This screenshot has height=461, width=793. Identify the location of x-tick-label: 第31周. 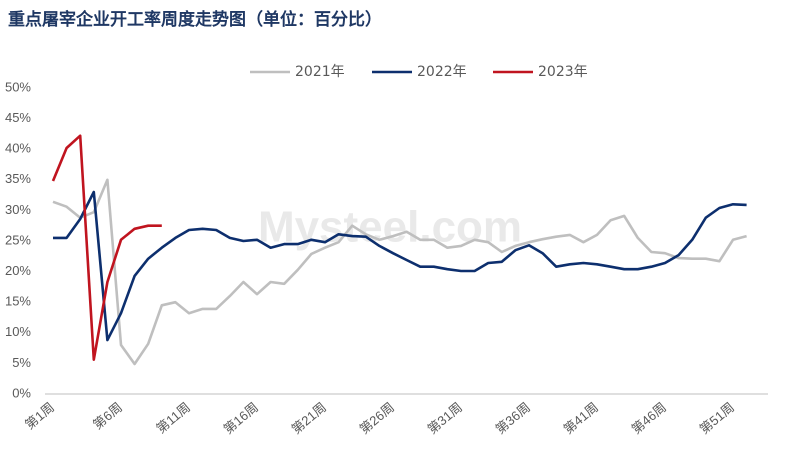
(444, 418).